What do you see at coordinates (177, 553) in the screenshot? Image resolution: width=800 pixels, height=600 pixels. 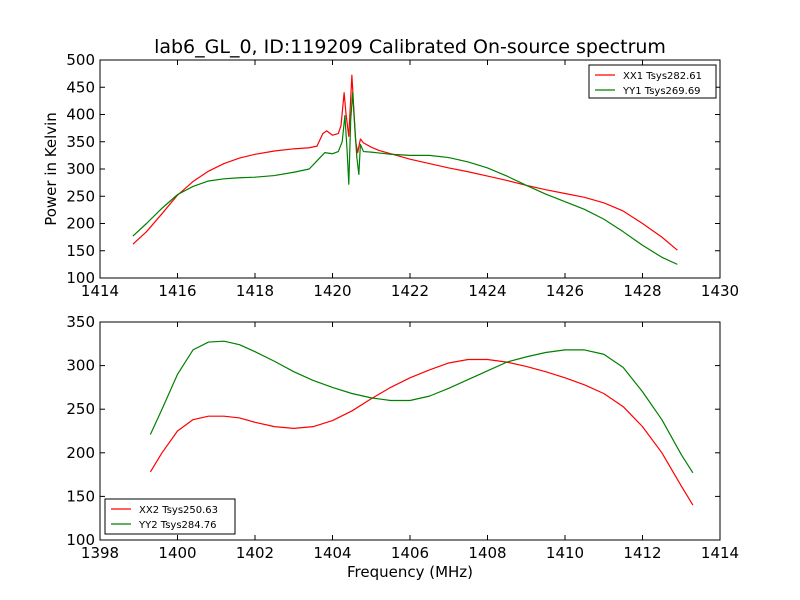 I see `plot1-x-tick-label: 1400` at bounding box center [177, 553].